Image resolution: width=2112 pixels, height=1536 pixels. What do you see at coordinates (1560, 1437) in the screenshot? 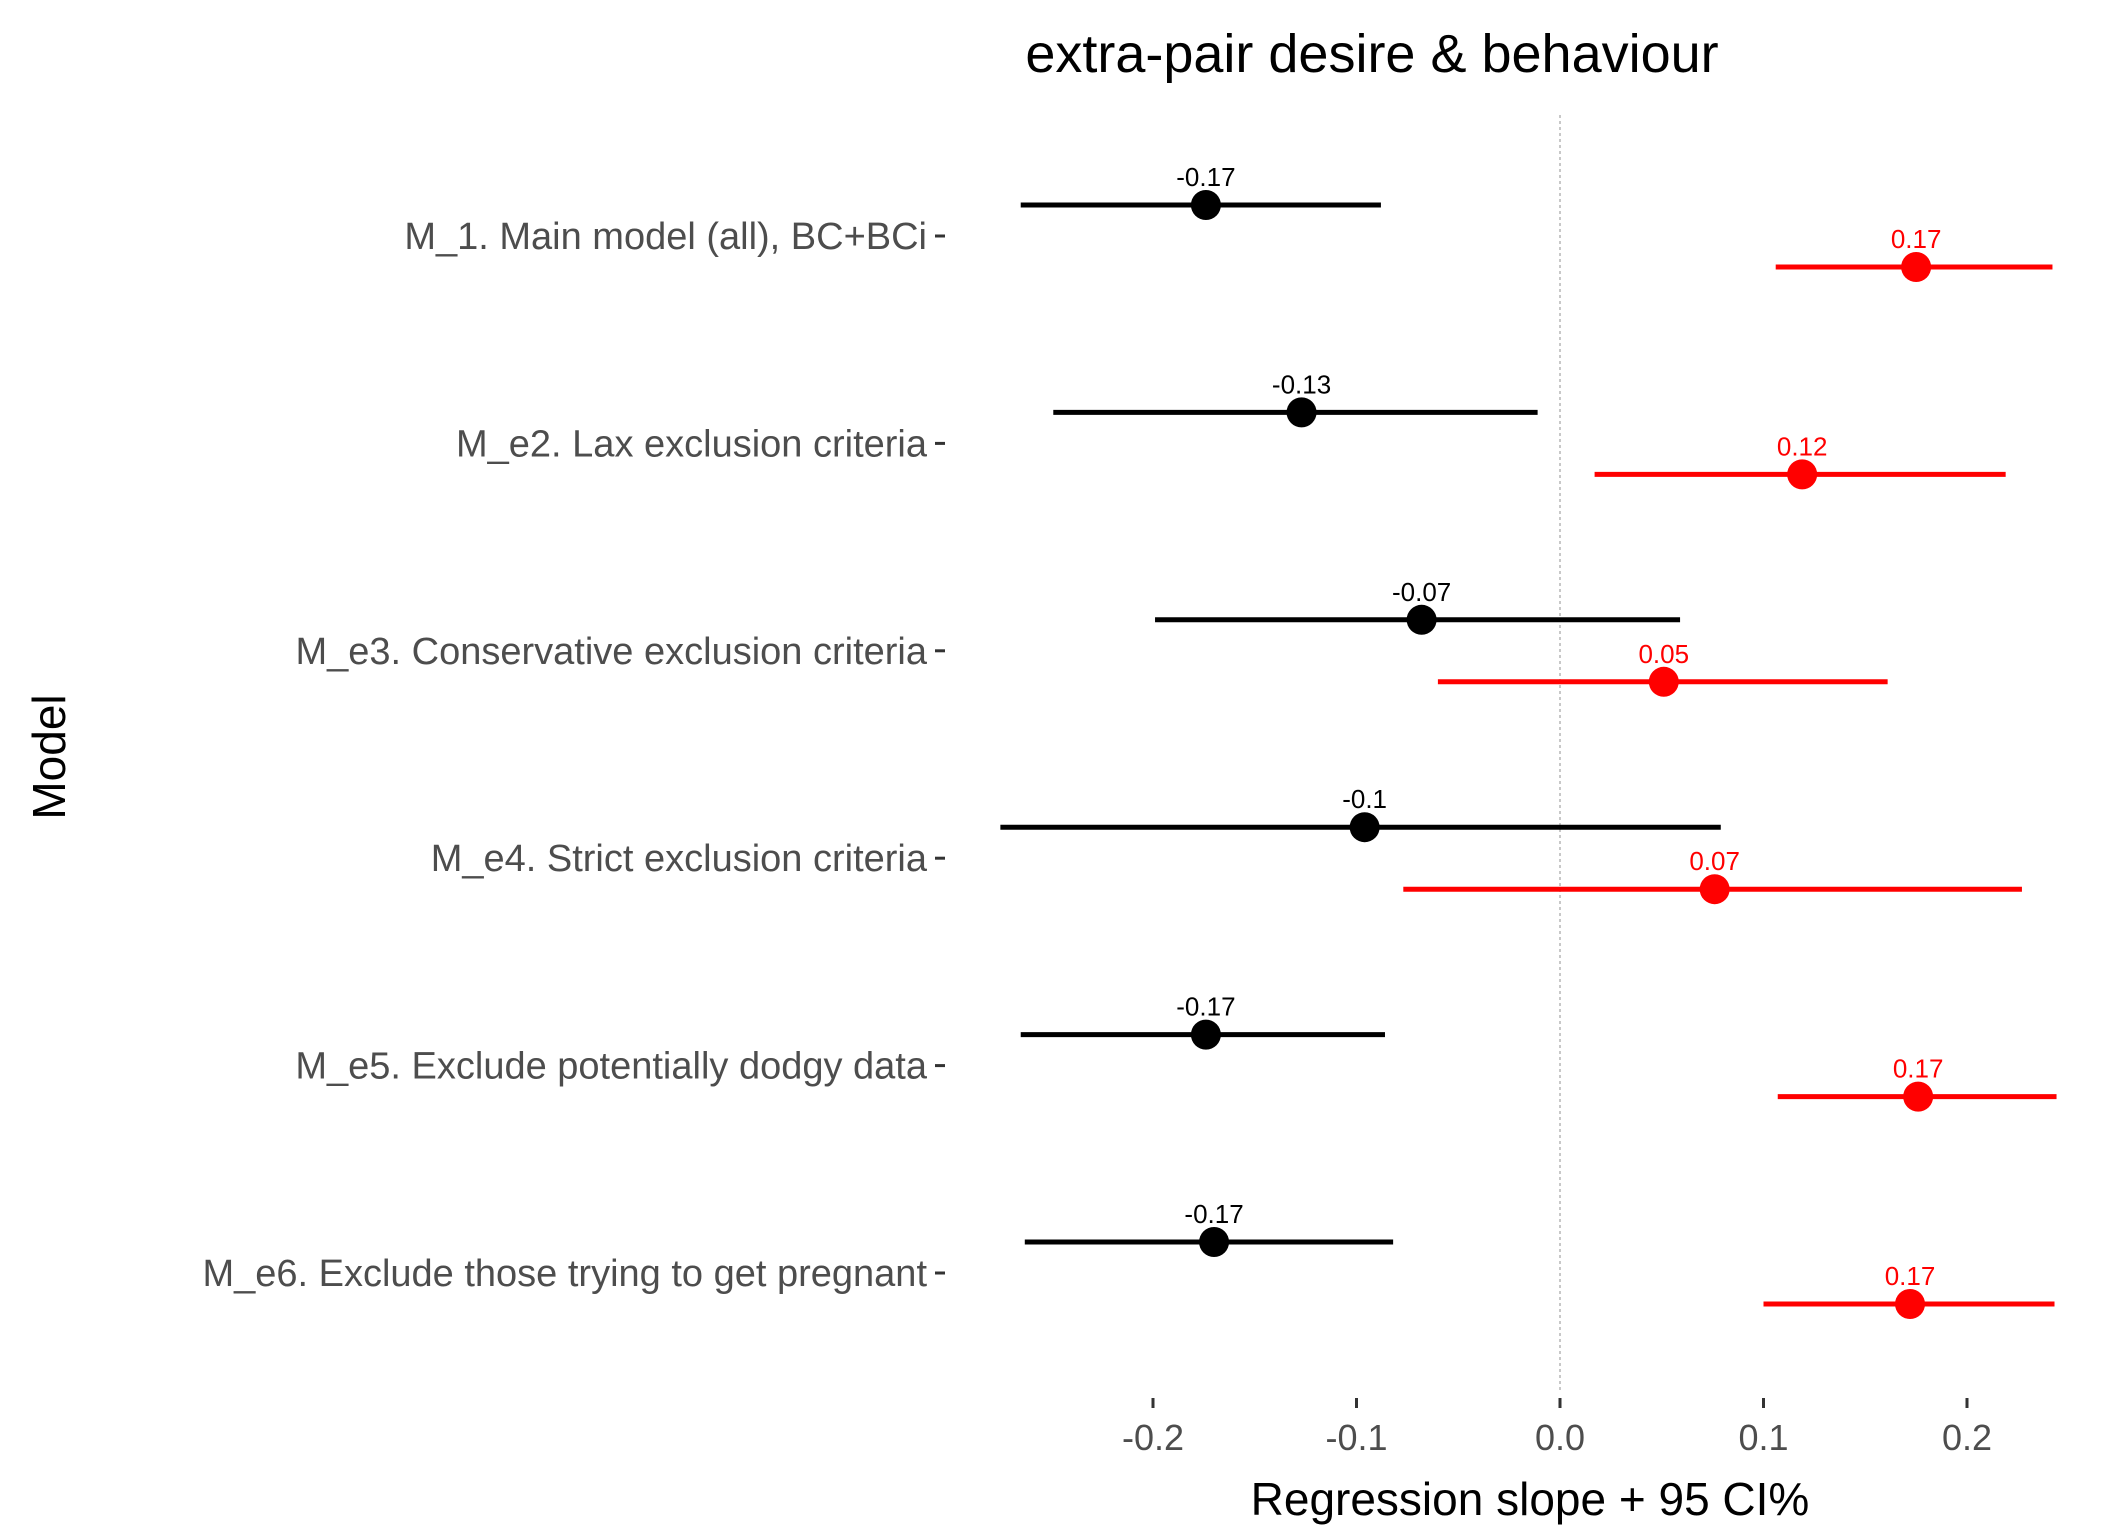
I see `x-tick-label: 0.0` at bounding box center [1560, 1437].